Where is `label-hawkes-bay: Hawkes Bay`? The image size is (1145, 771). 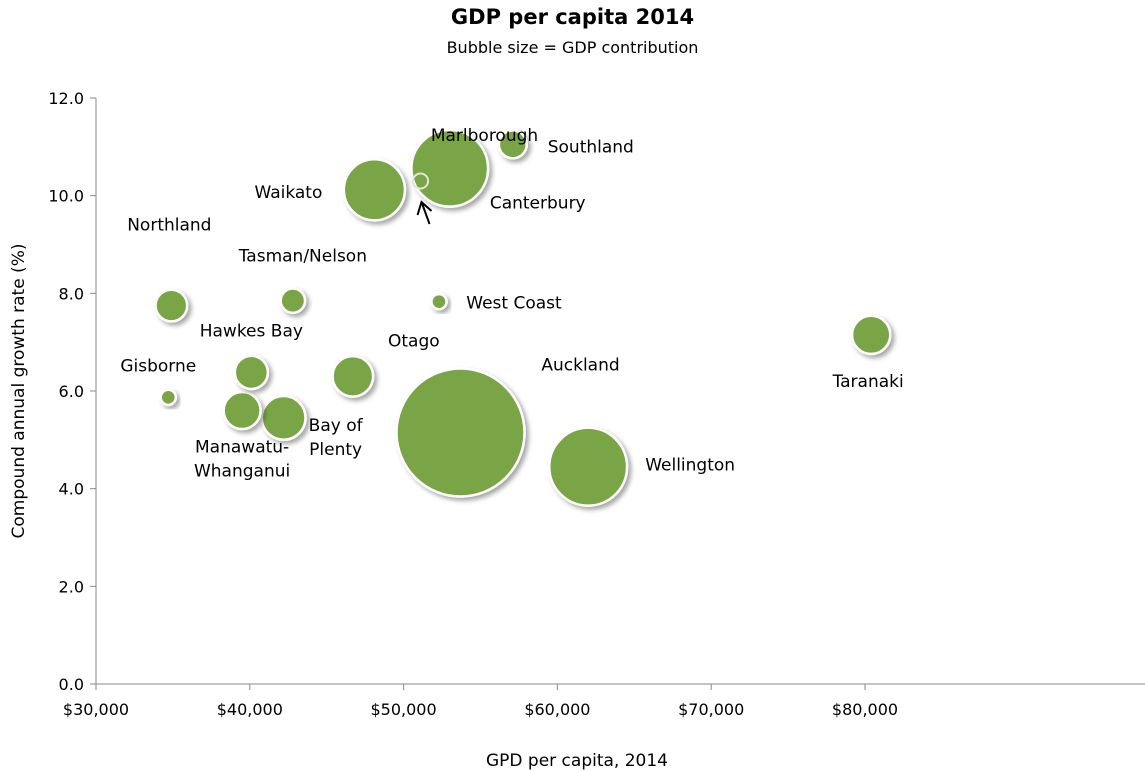
label-hawkes-bay: Hawkes Bay is located at coordinates (251, 331).